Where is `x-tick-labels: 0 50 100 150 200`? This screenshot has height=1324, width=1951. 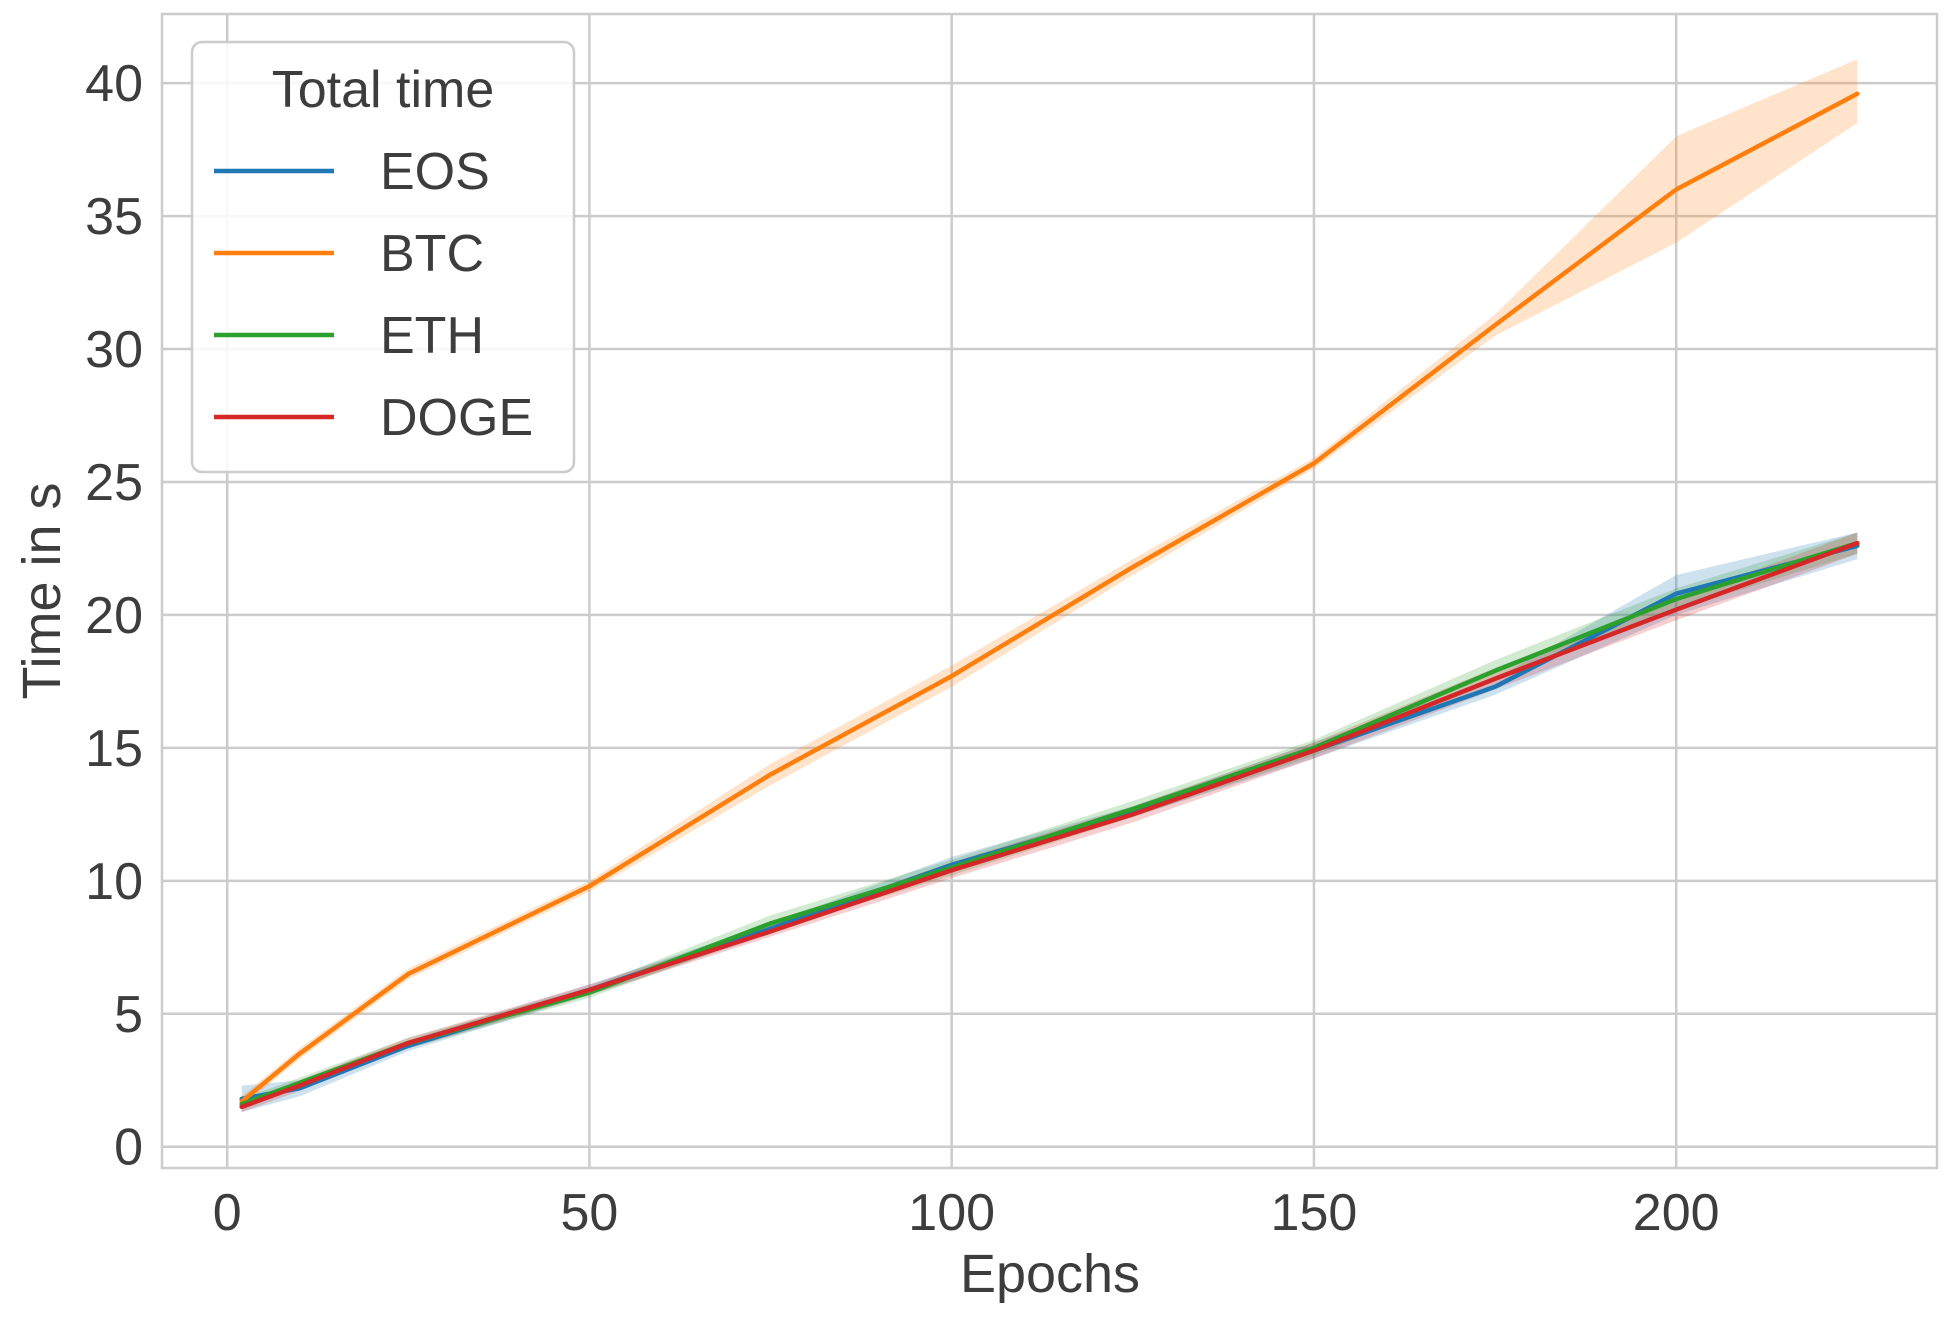 x-tick-labels: 0 50 100 150 200 is located at coordinates (966, 1213).